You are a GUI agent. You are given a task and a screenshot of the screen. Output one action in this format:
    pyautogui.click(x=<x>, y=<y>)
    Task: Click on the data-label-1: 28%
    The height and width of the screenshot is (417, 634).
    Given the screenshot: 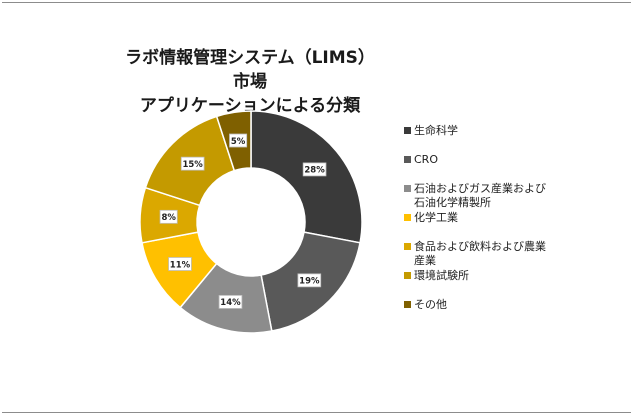 What is the action you would take?
    pyautogui.click(x=314, y=169)
    